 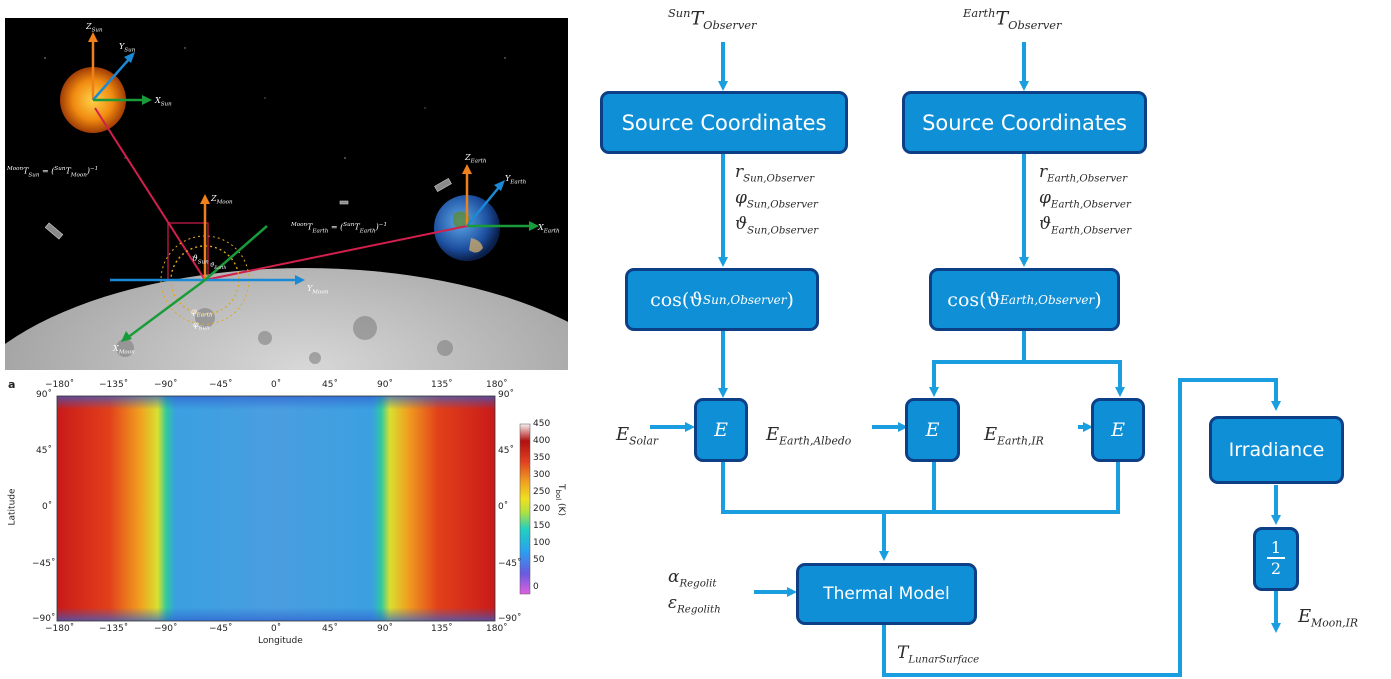 I want to click on half-factor-box: 1 2, so click(x=1276, y=559).